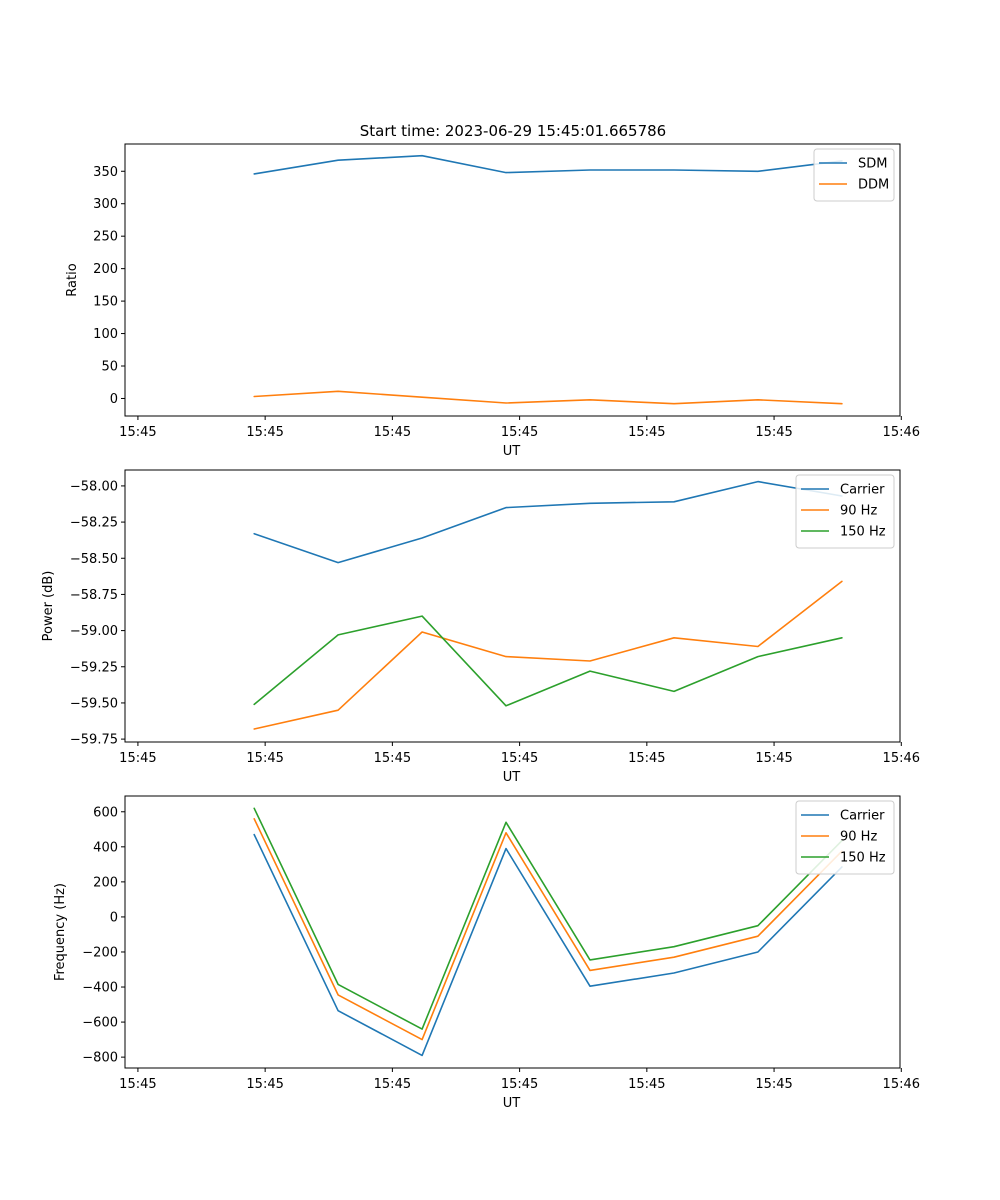 This screenshot has height=1200, width=1000. What do you see at coordinates (94, 559) in the screenshot?
I see `y-tick-label: −58.50` at bounding box center [94, 559].